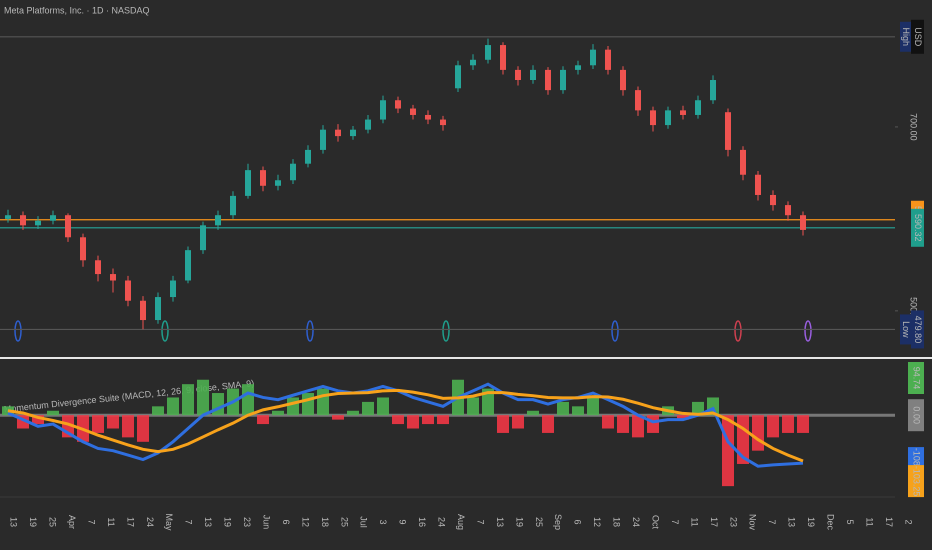  What do you see at coordinates (850, 521) in the screenshot?
I see `x-tick-label: 5` at bounding box center [850, 521].